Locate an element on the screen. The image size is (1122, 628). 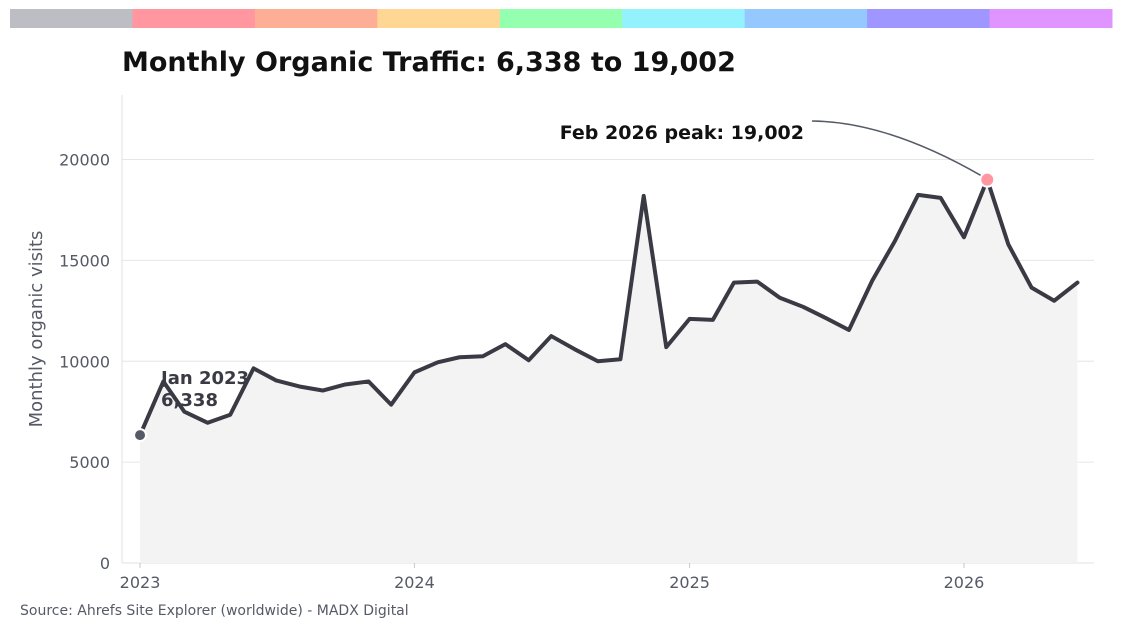
palette-strip is located at coordinates (561, 18).